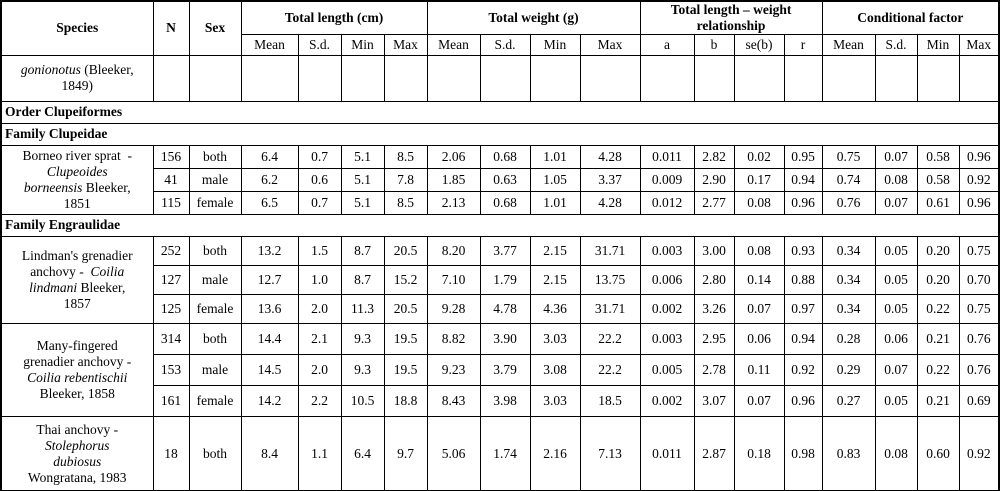 The width and height of the screenshot is (1002, 491). What do you see at coordinates (896, 279) in the screenshot?
I see `value-cell: 0.05` at bounding box center [896, 279].